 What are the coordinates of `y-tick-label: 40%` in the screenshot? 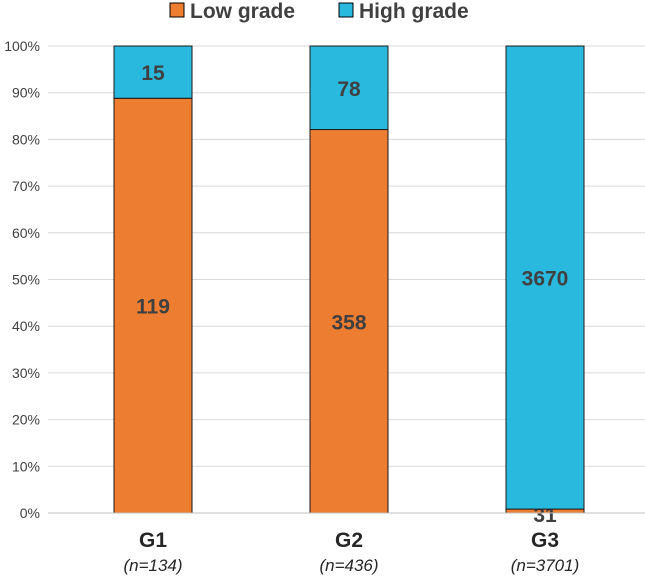 It's located at (26, 326).